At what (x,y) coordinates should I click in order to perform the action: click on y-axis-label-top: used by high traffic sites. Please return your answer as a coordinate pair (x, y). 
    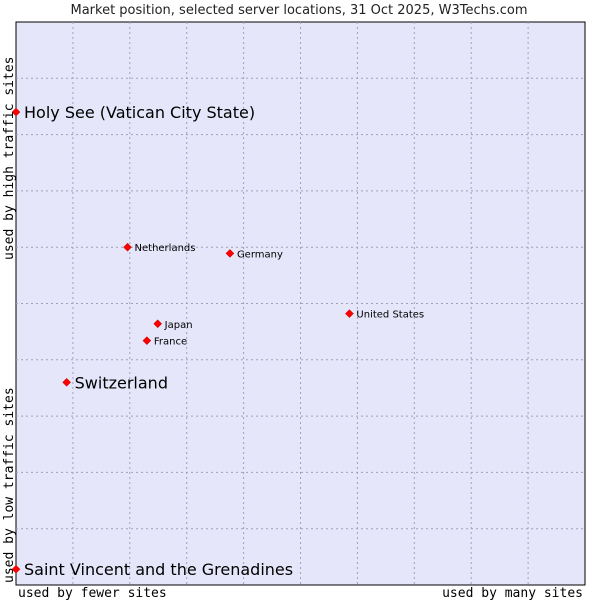
    Looking at the image, I should click on (9, 159).